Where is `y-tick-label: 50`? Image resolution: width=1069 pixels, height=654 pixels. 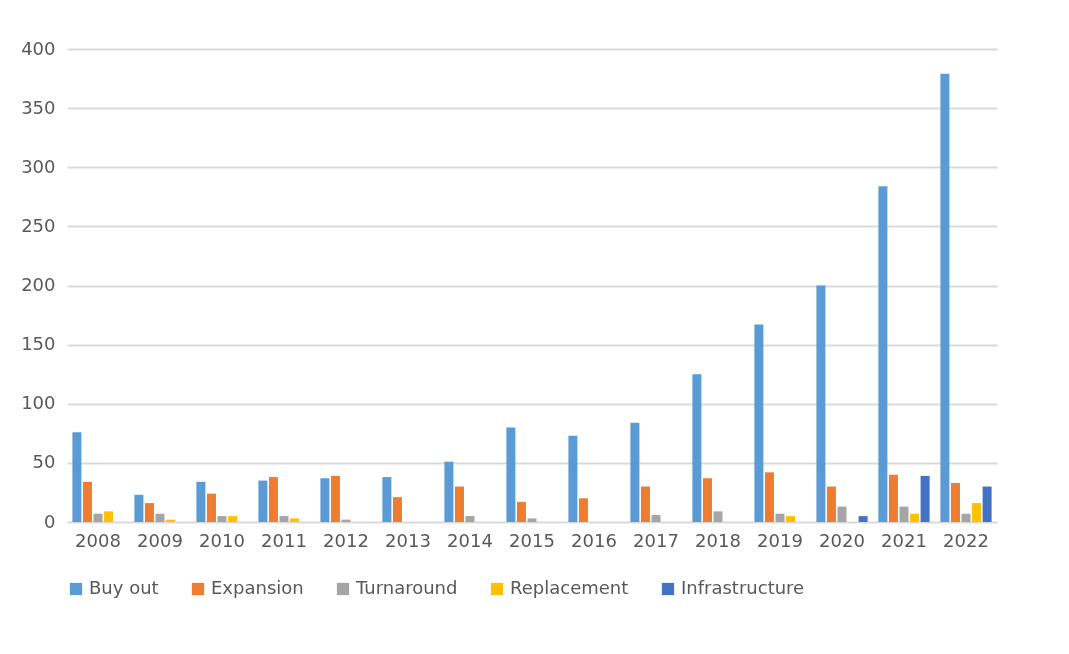
y-tick-label: 50 is located at coordinates (44, 462).